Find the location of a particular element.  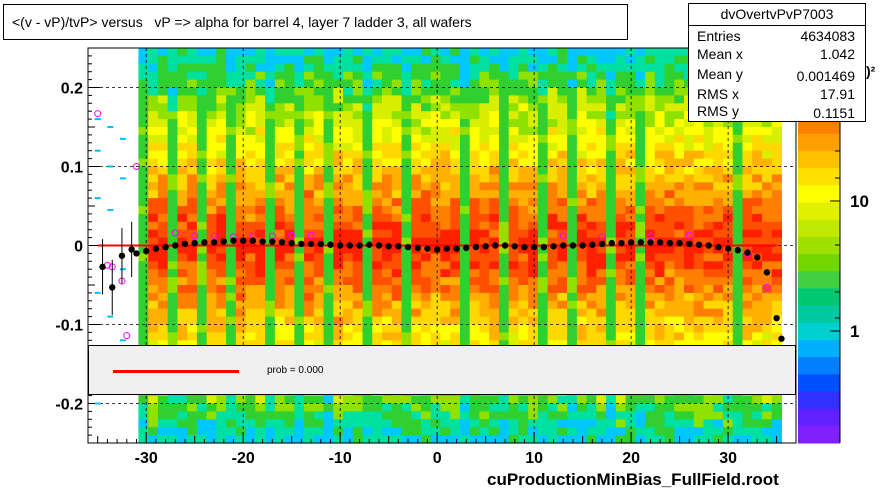

fit-legend-box: prob = 0.000 is located at coordinates (442, 370).